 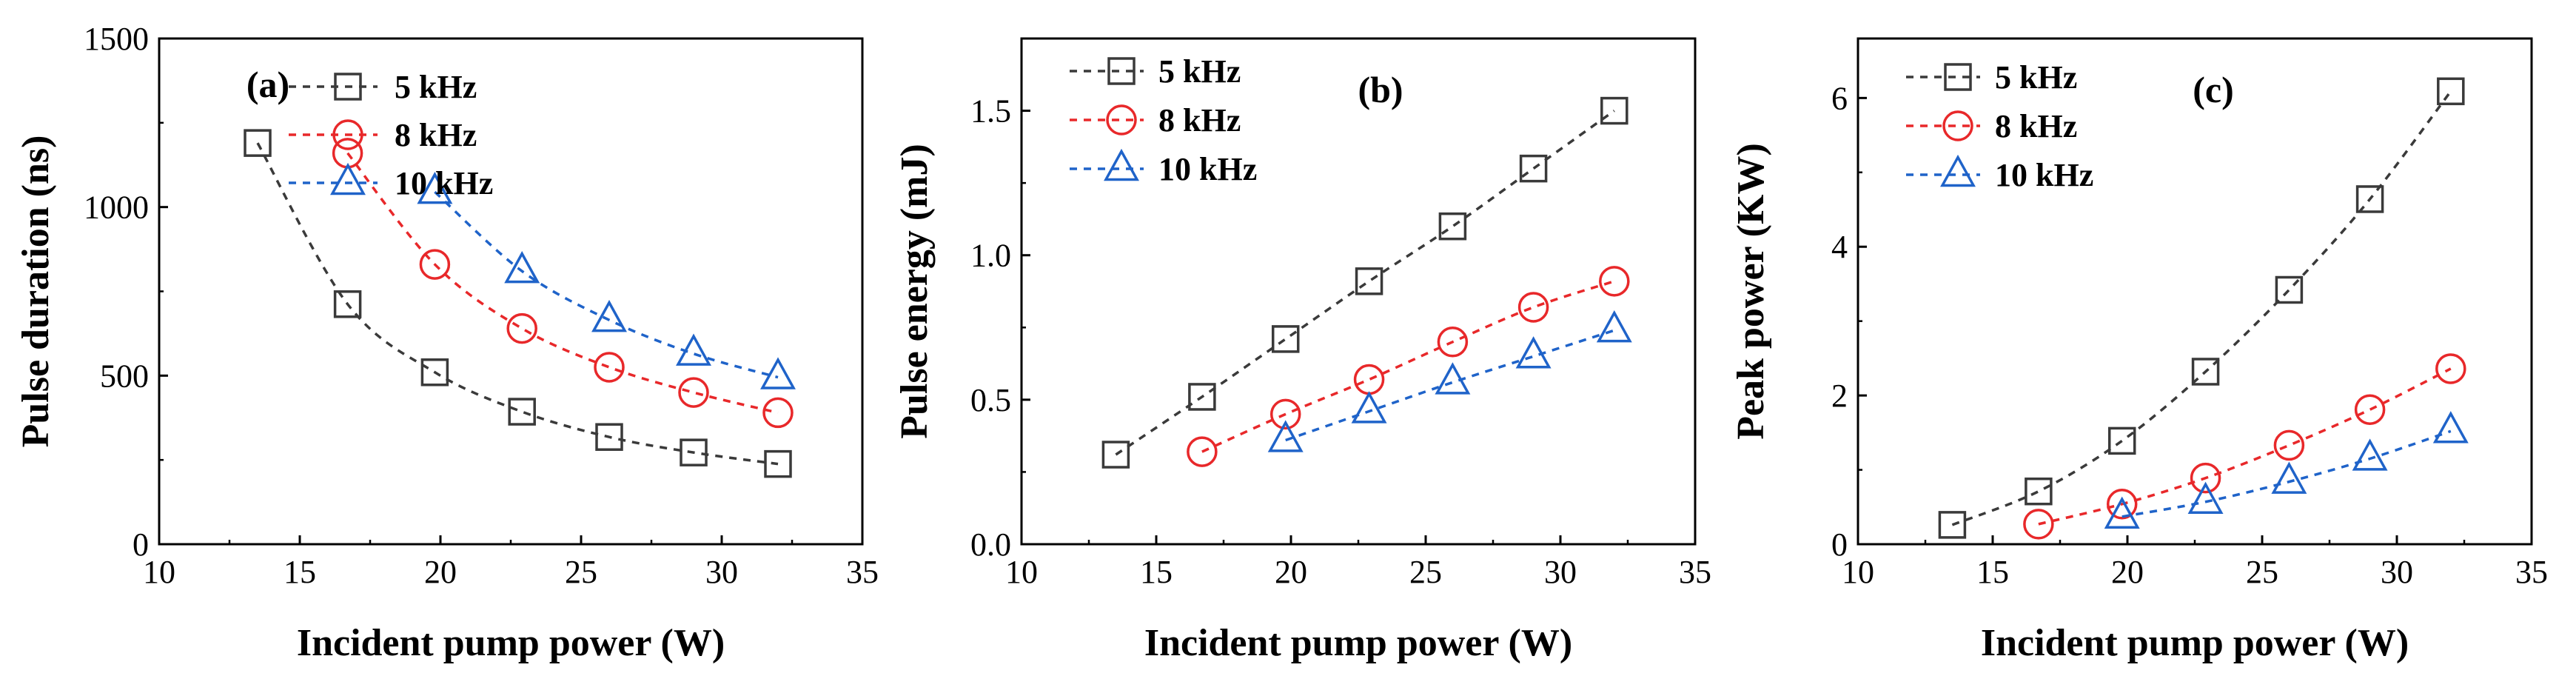 I want to click on y-tick-label: 0.0, so click(x=990, y=544).